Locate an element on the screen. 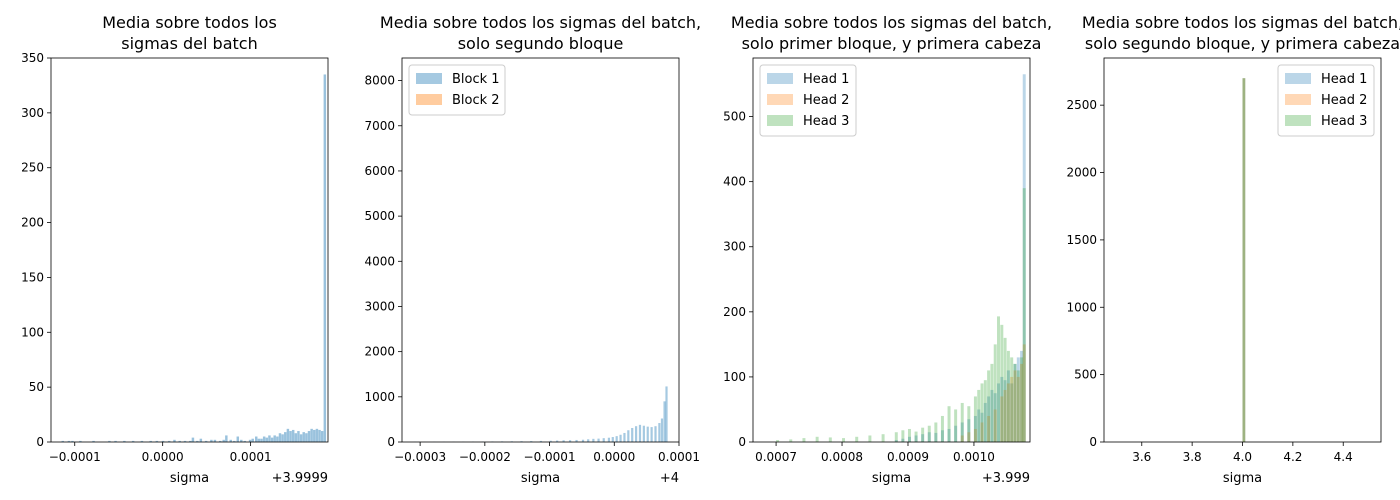 Image resolution: width=1400 pixels, height=500 pixels. legend: Head 1 Head 2 Head 3 is located at coordinates (1326, 100).